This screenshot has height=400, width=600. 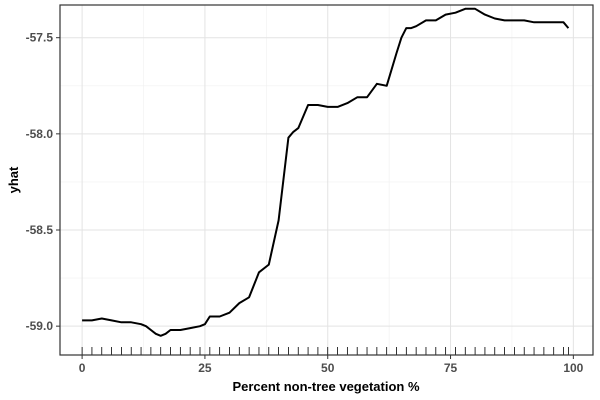 What do you see at coordinates (13, 179) in the screenshot?
I see `y-axis-title: yhat` at bounding box center [13, 179].